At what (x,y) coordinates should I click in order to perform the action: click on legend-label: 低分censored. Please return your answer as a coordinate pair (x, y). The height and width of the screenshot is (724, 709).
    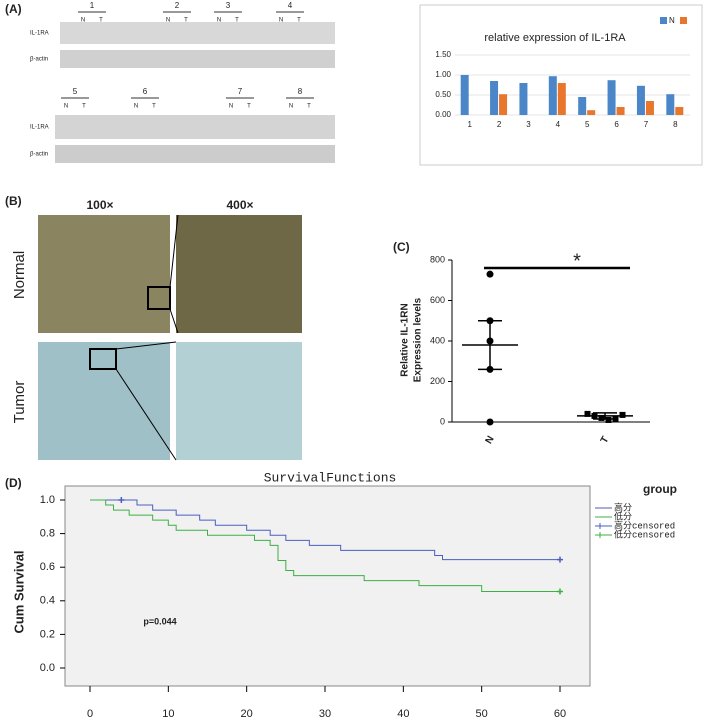
    Looking at the image, I should click on (644, 534).